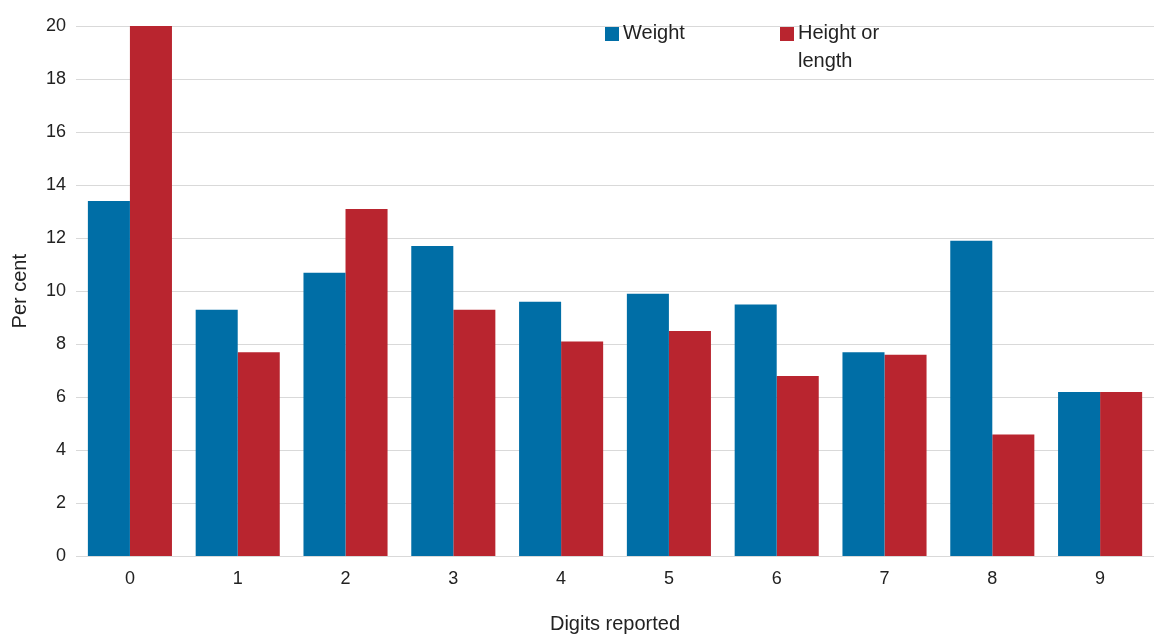 Image resolution: width=1154 pixels, height=640 pixels. I want to click on y-tick-label: 2, so click(61, 502).